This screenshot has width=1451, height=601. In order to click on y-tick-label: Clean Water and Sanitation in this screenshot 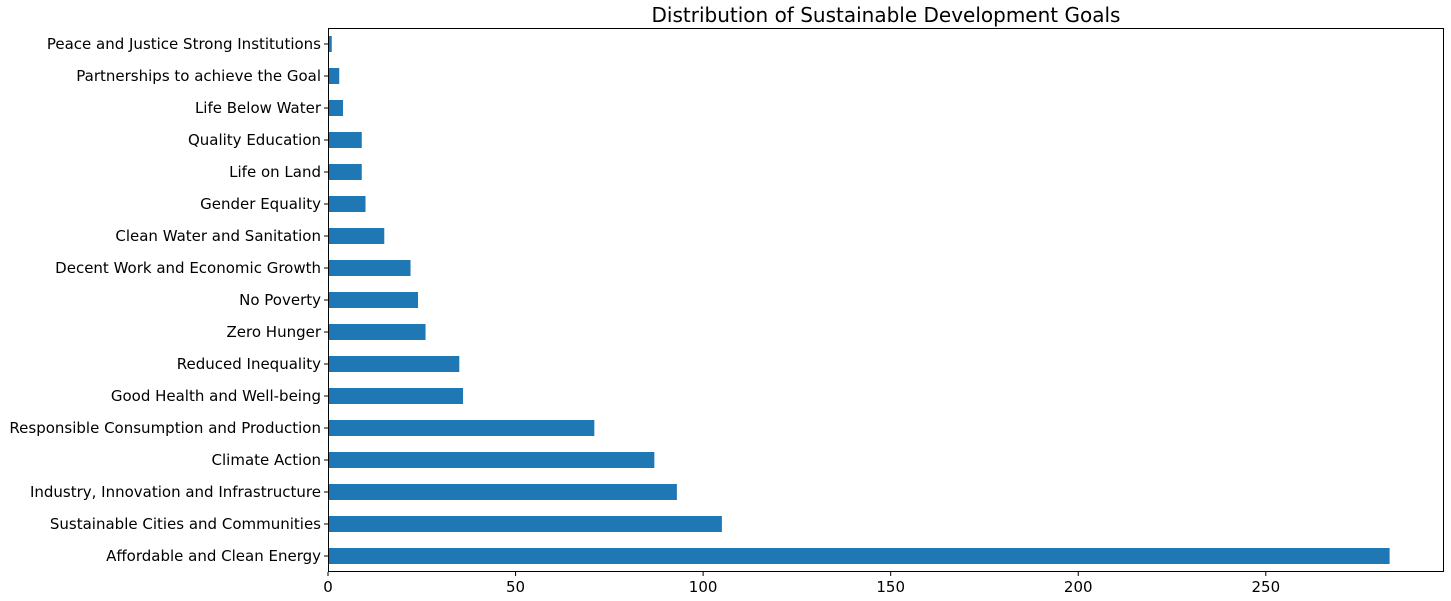, I will do `click(218, 236)`.